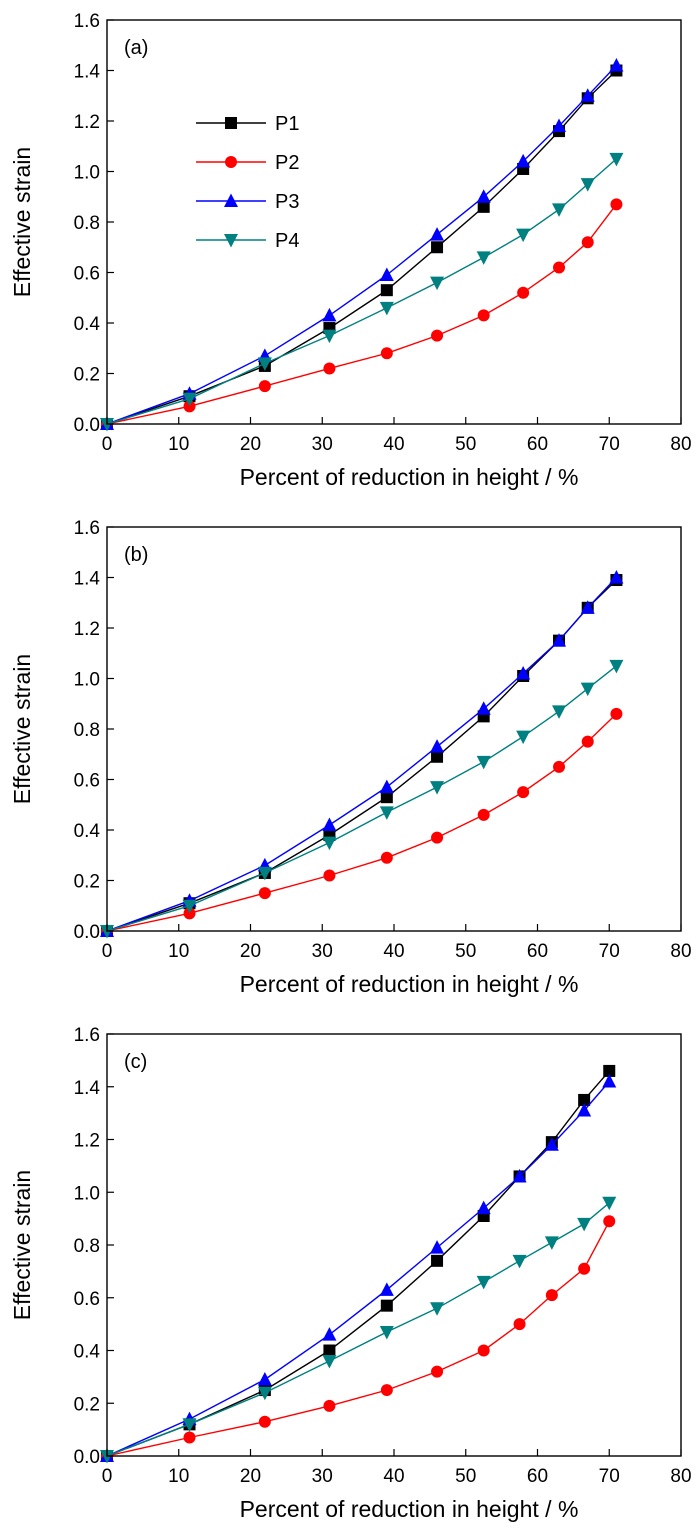  Describe the element at coordinates (247, 202) in the screenshot. I see `legend-item-p3: P3` at that location.